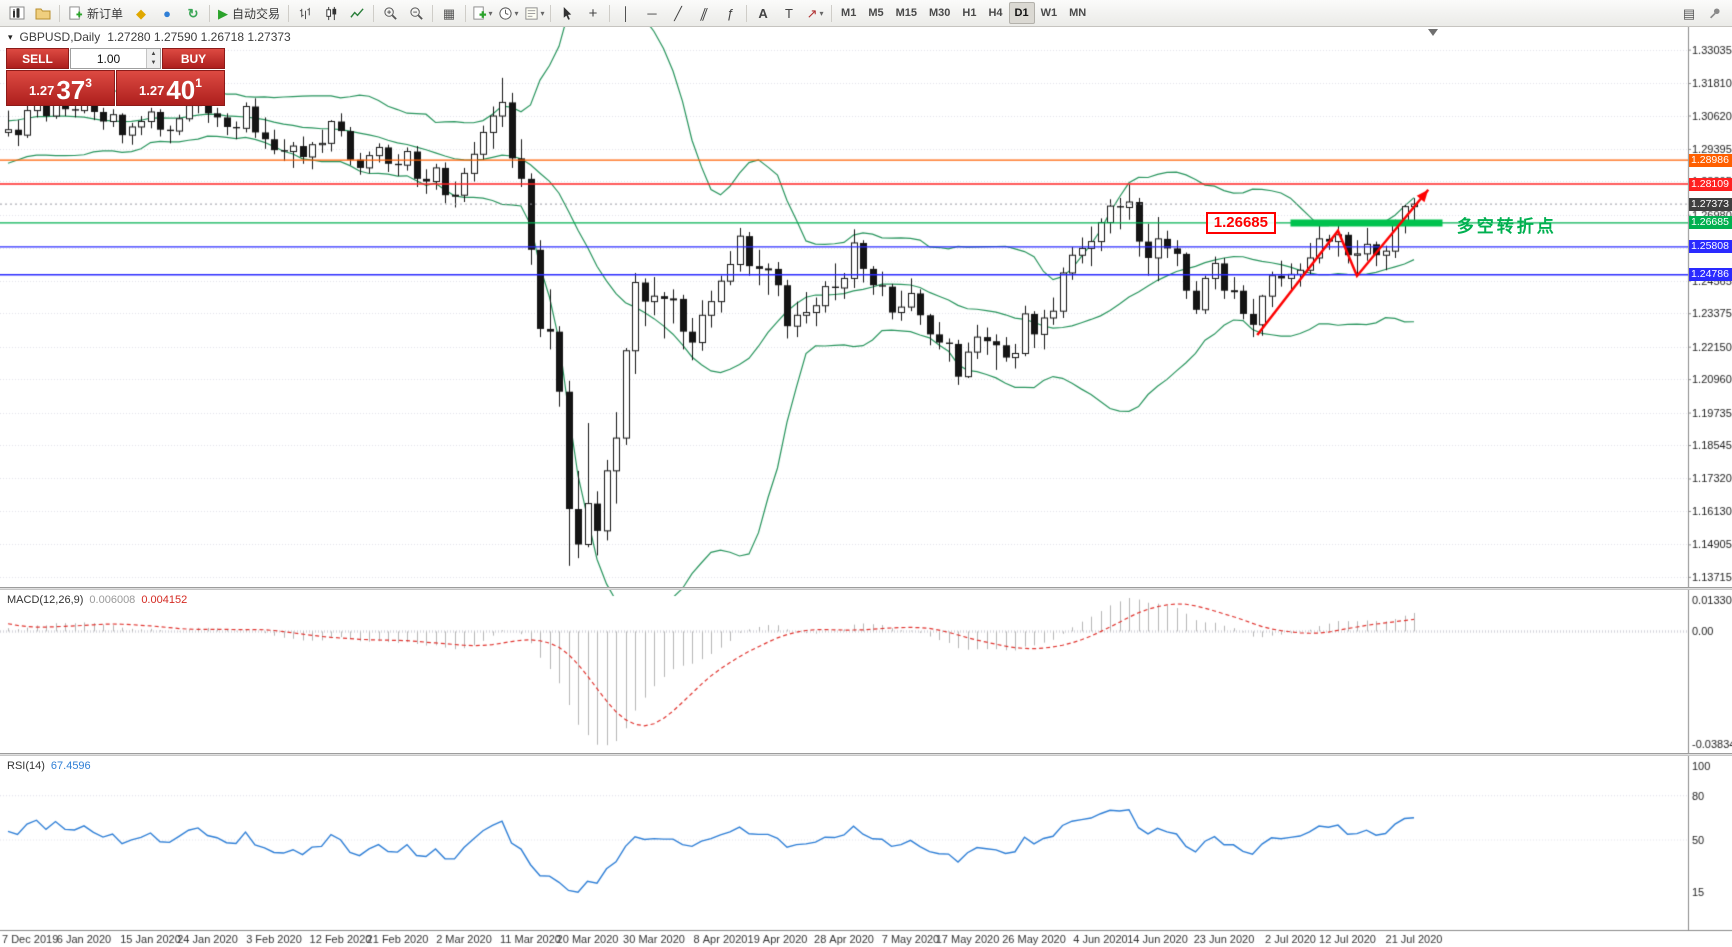 The height and width of the screenshot is (947, 1732). I want to click on rsi-header: RSI(14) 67.4596, so click(49, 766).